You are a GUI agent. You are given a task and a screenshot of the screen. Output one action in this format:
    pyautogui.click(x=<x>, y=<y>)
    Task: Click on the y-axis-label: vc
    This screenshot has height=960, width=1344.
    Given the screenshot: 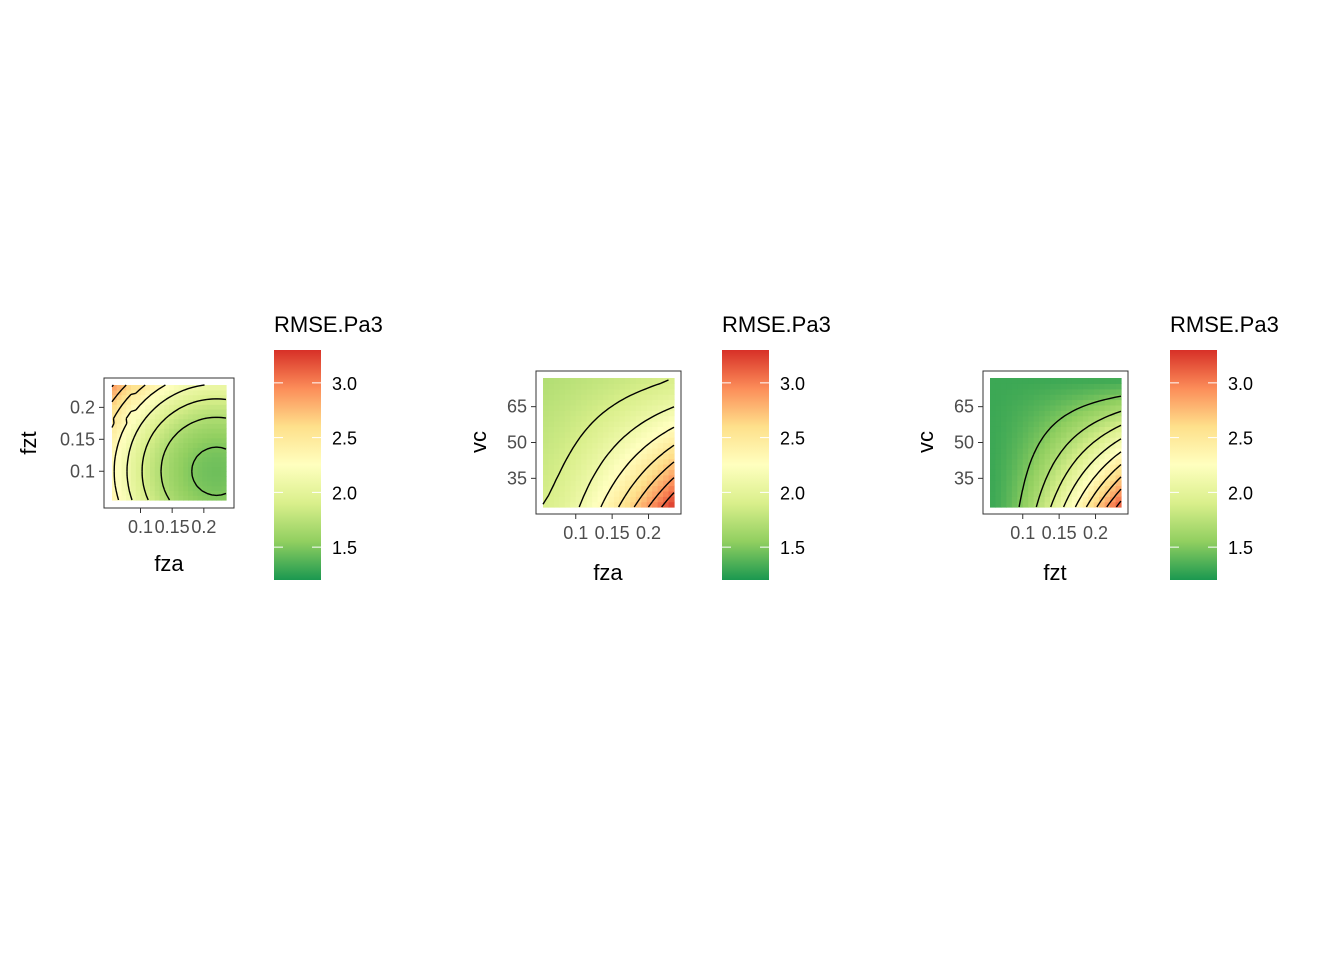 What is the action you would take?
    pyautogui.click(x=478, y=442)
    